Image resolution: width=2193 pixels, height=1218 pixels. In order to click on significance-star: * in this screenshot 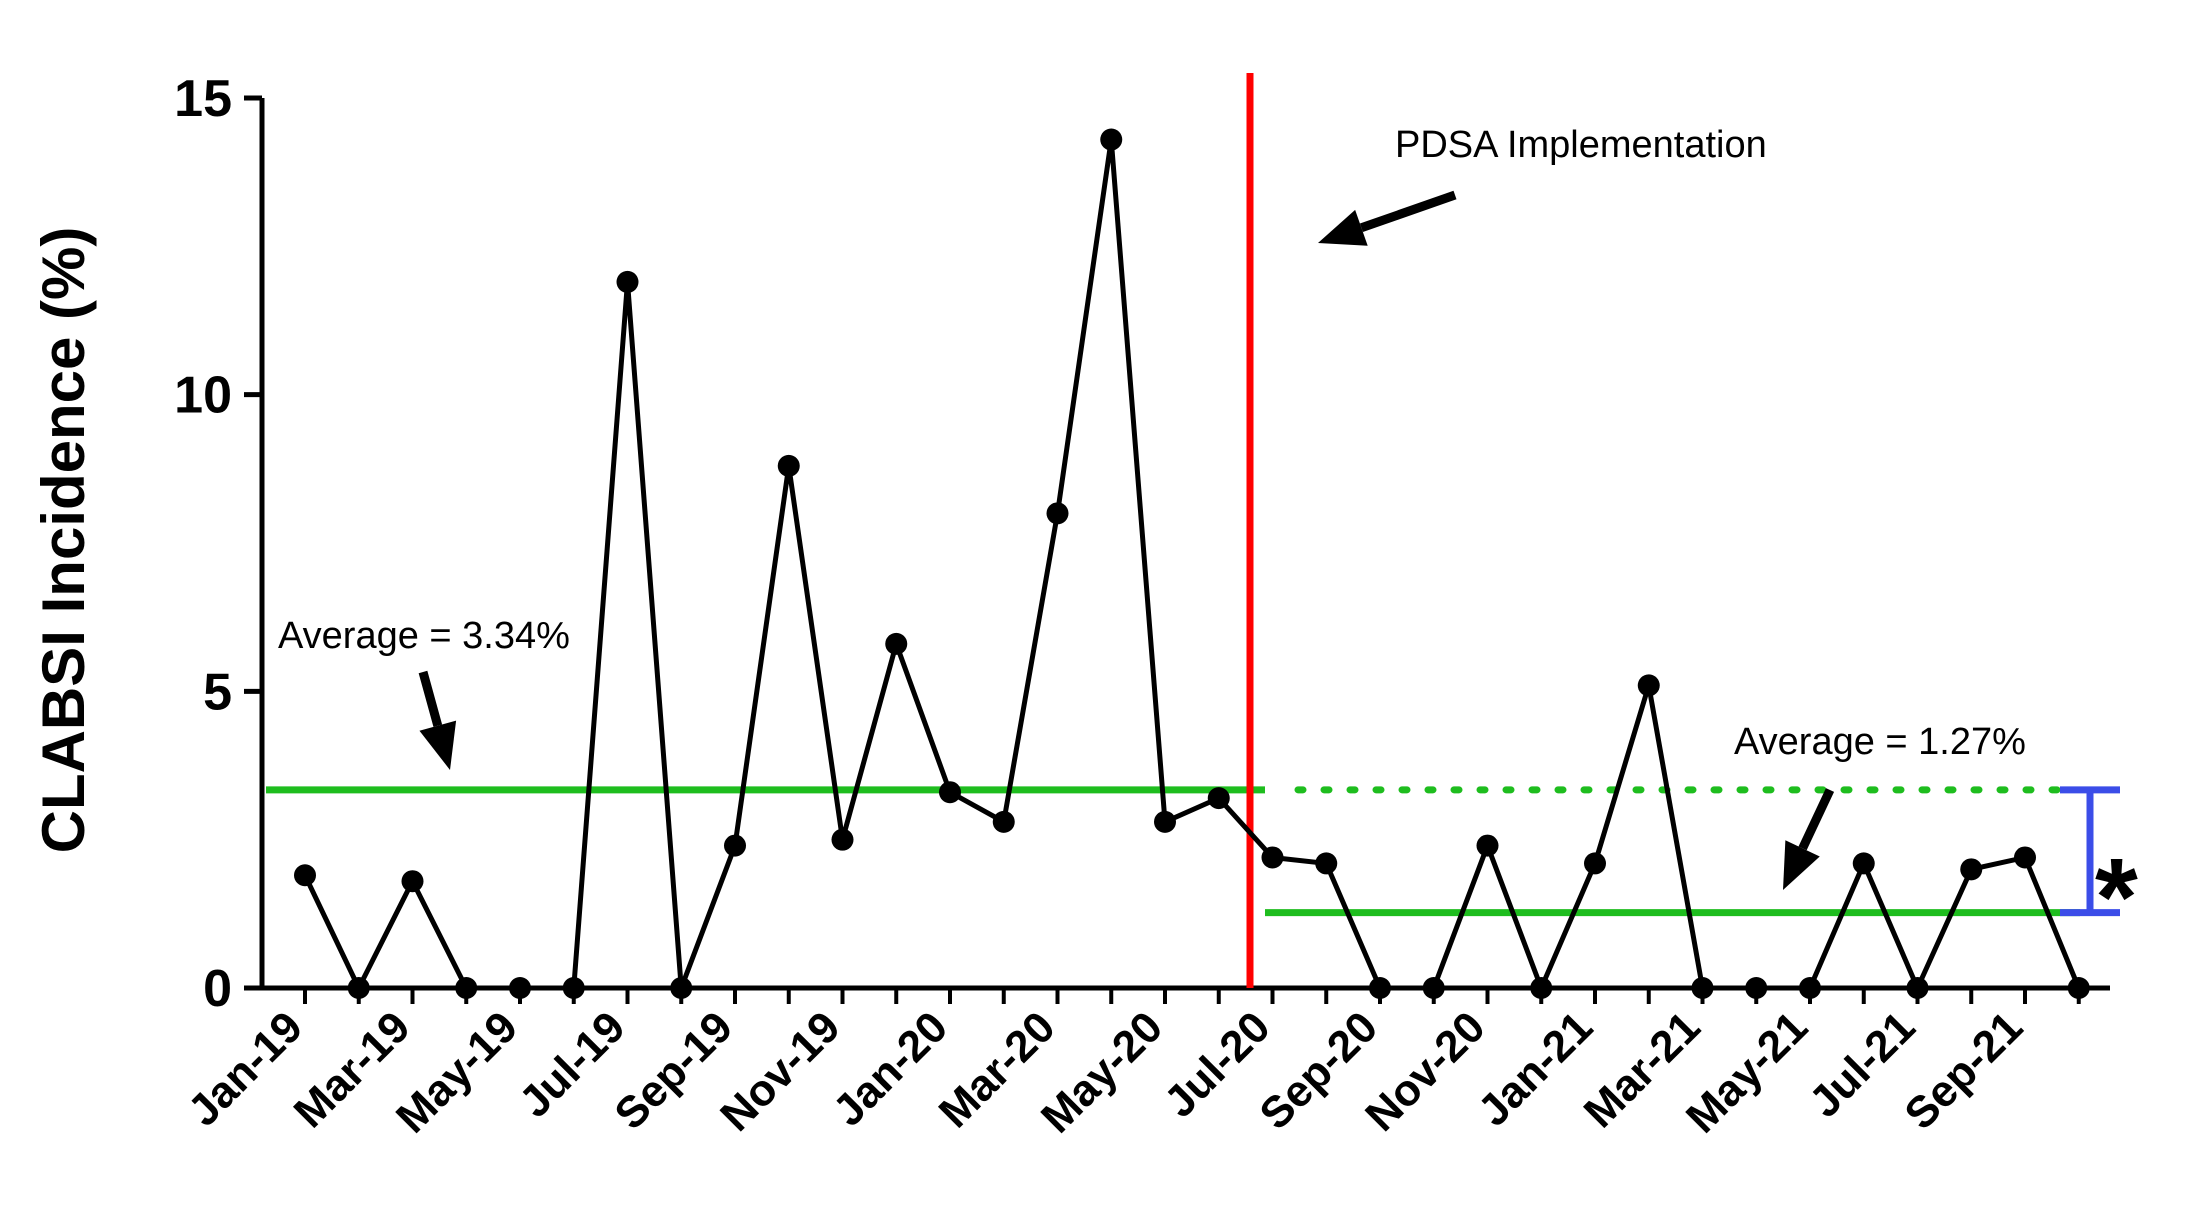, I will do `click(2116, 897)`.